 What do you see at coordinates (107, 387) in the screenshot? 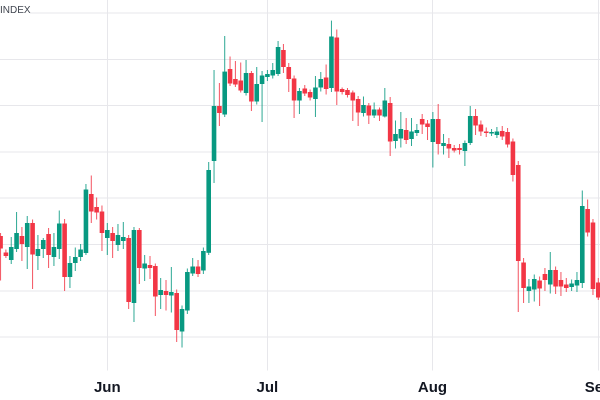
I see `svg-text: Jun` at bounding box center [107, 387].